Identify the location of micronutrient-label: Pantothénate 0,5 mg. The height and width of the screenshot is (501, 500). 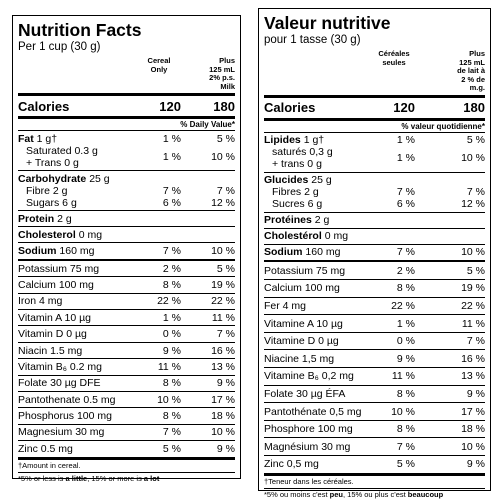
(313, 411).